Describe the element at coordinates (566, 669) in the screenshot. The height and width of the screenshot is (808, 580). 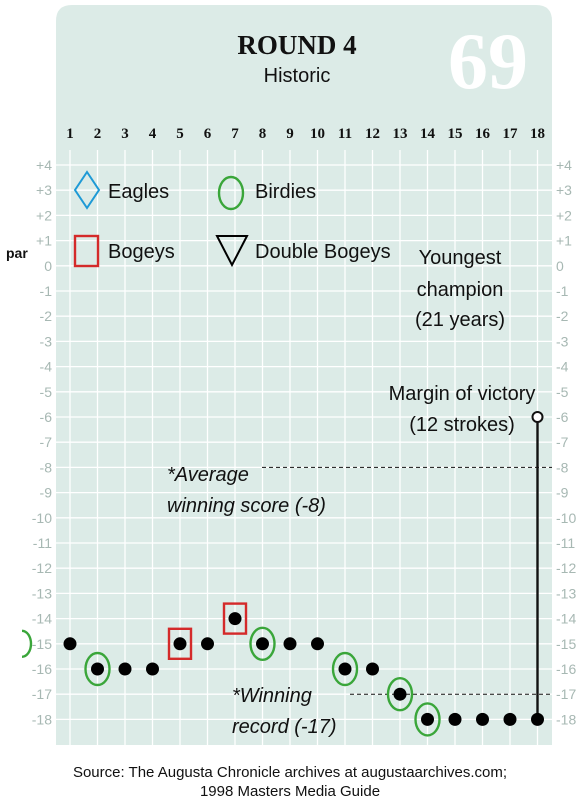
I see `y-tick-label-right: -16` at that location.